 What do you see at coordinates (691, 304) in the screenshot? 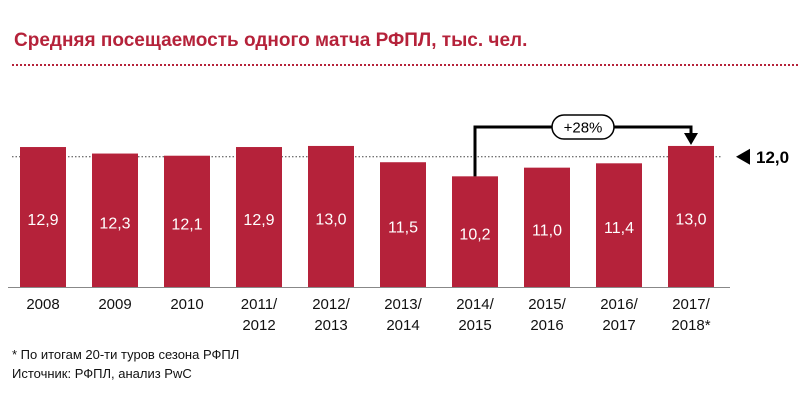
I see `category-label: 2017/` at bounding box center [691, 304].